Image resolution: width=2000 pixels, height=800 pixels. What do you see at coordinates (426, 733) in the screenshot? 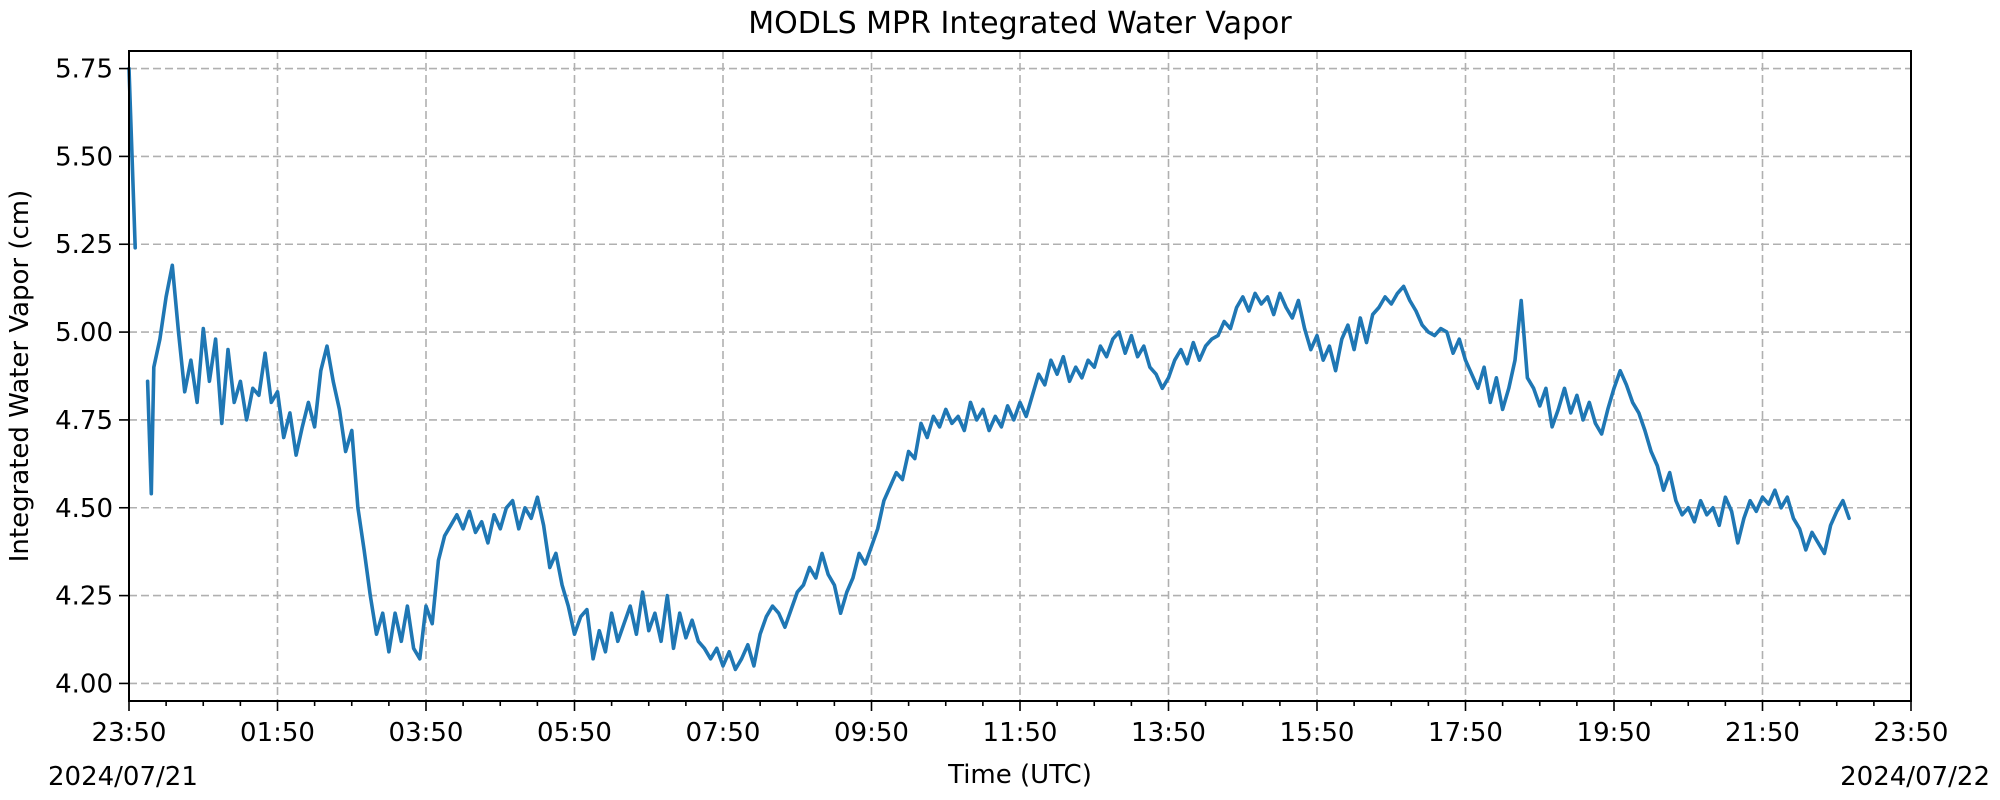
I see `x-tick-label: 03:50` at bounding box center [426, 733].